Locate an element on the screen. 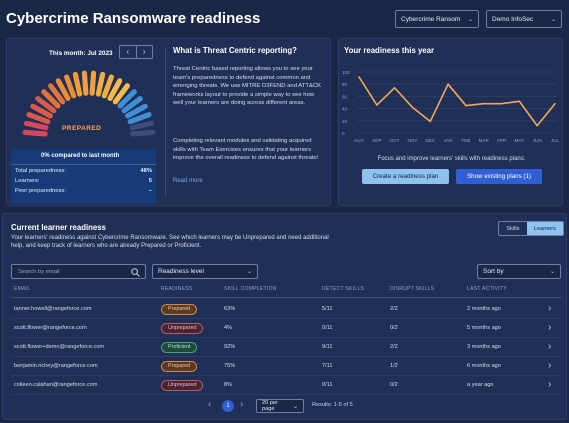 This screenshot has width=569, height=423. readiness-gauge is located at coordinates (89, 103).